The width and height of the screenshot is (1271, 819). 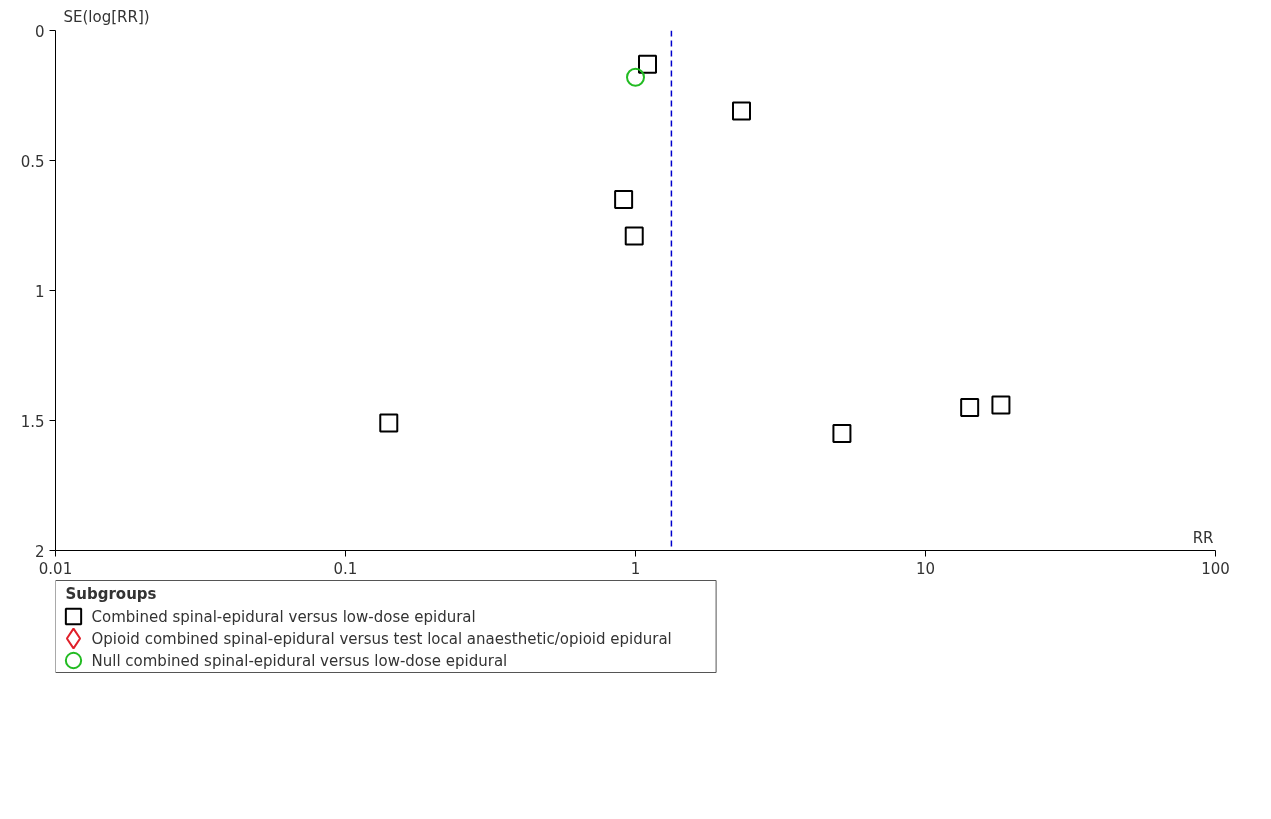 I want to click on x-tick-label: 0.01, so click(x=55, y=568).